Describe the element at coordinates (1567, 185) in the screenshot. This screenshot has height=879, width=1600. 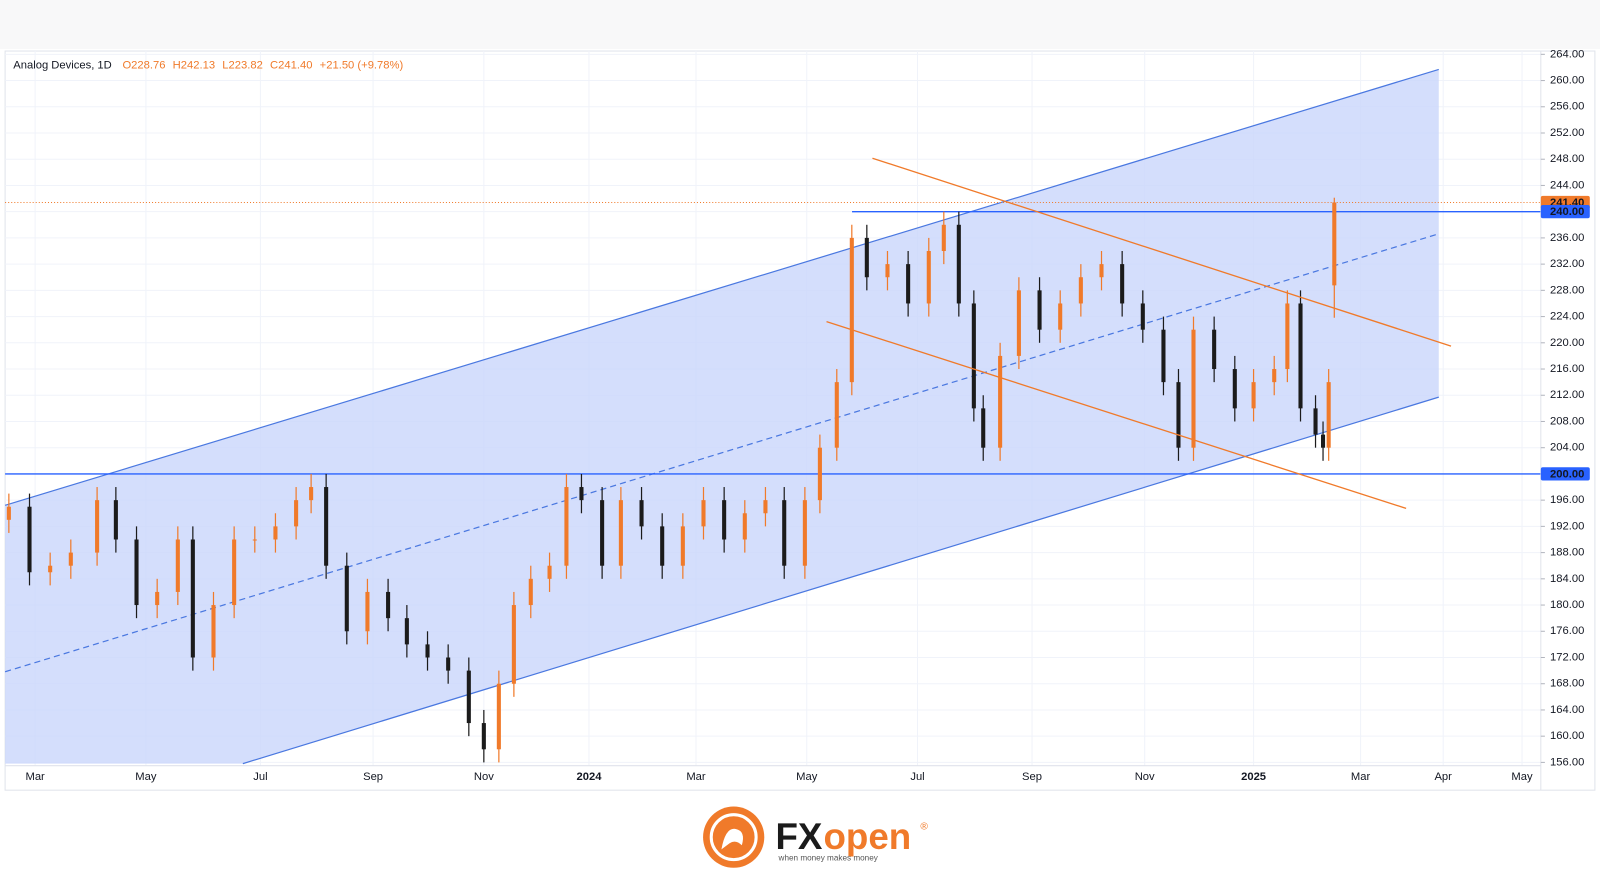
I see `y-tick-label: 244.00` at that location.